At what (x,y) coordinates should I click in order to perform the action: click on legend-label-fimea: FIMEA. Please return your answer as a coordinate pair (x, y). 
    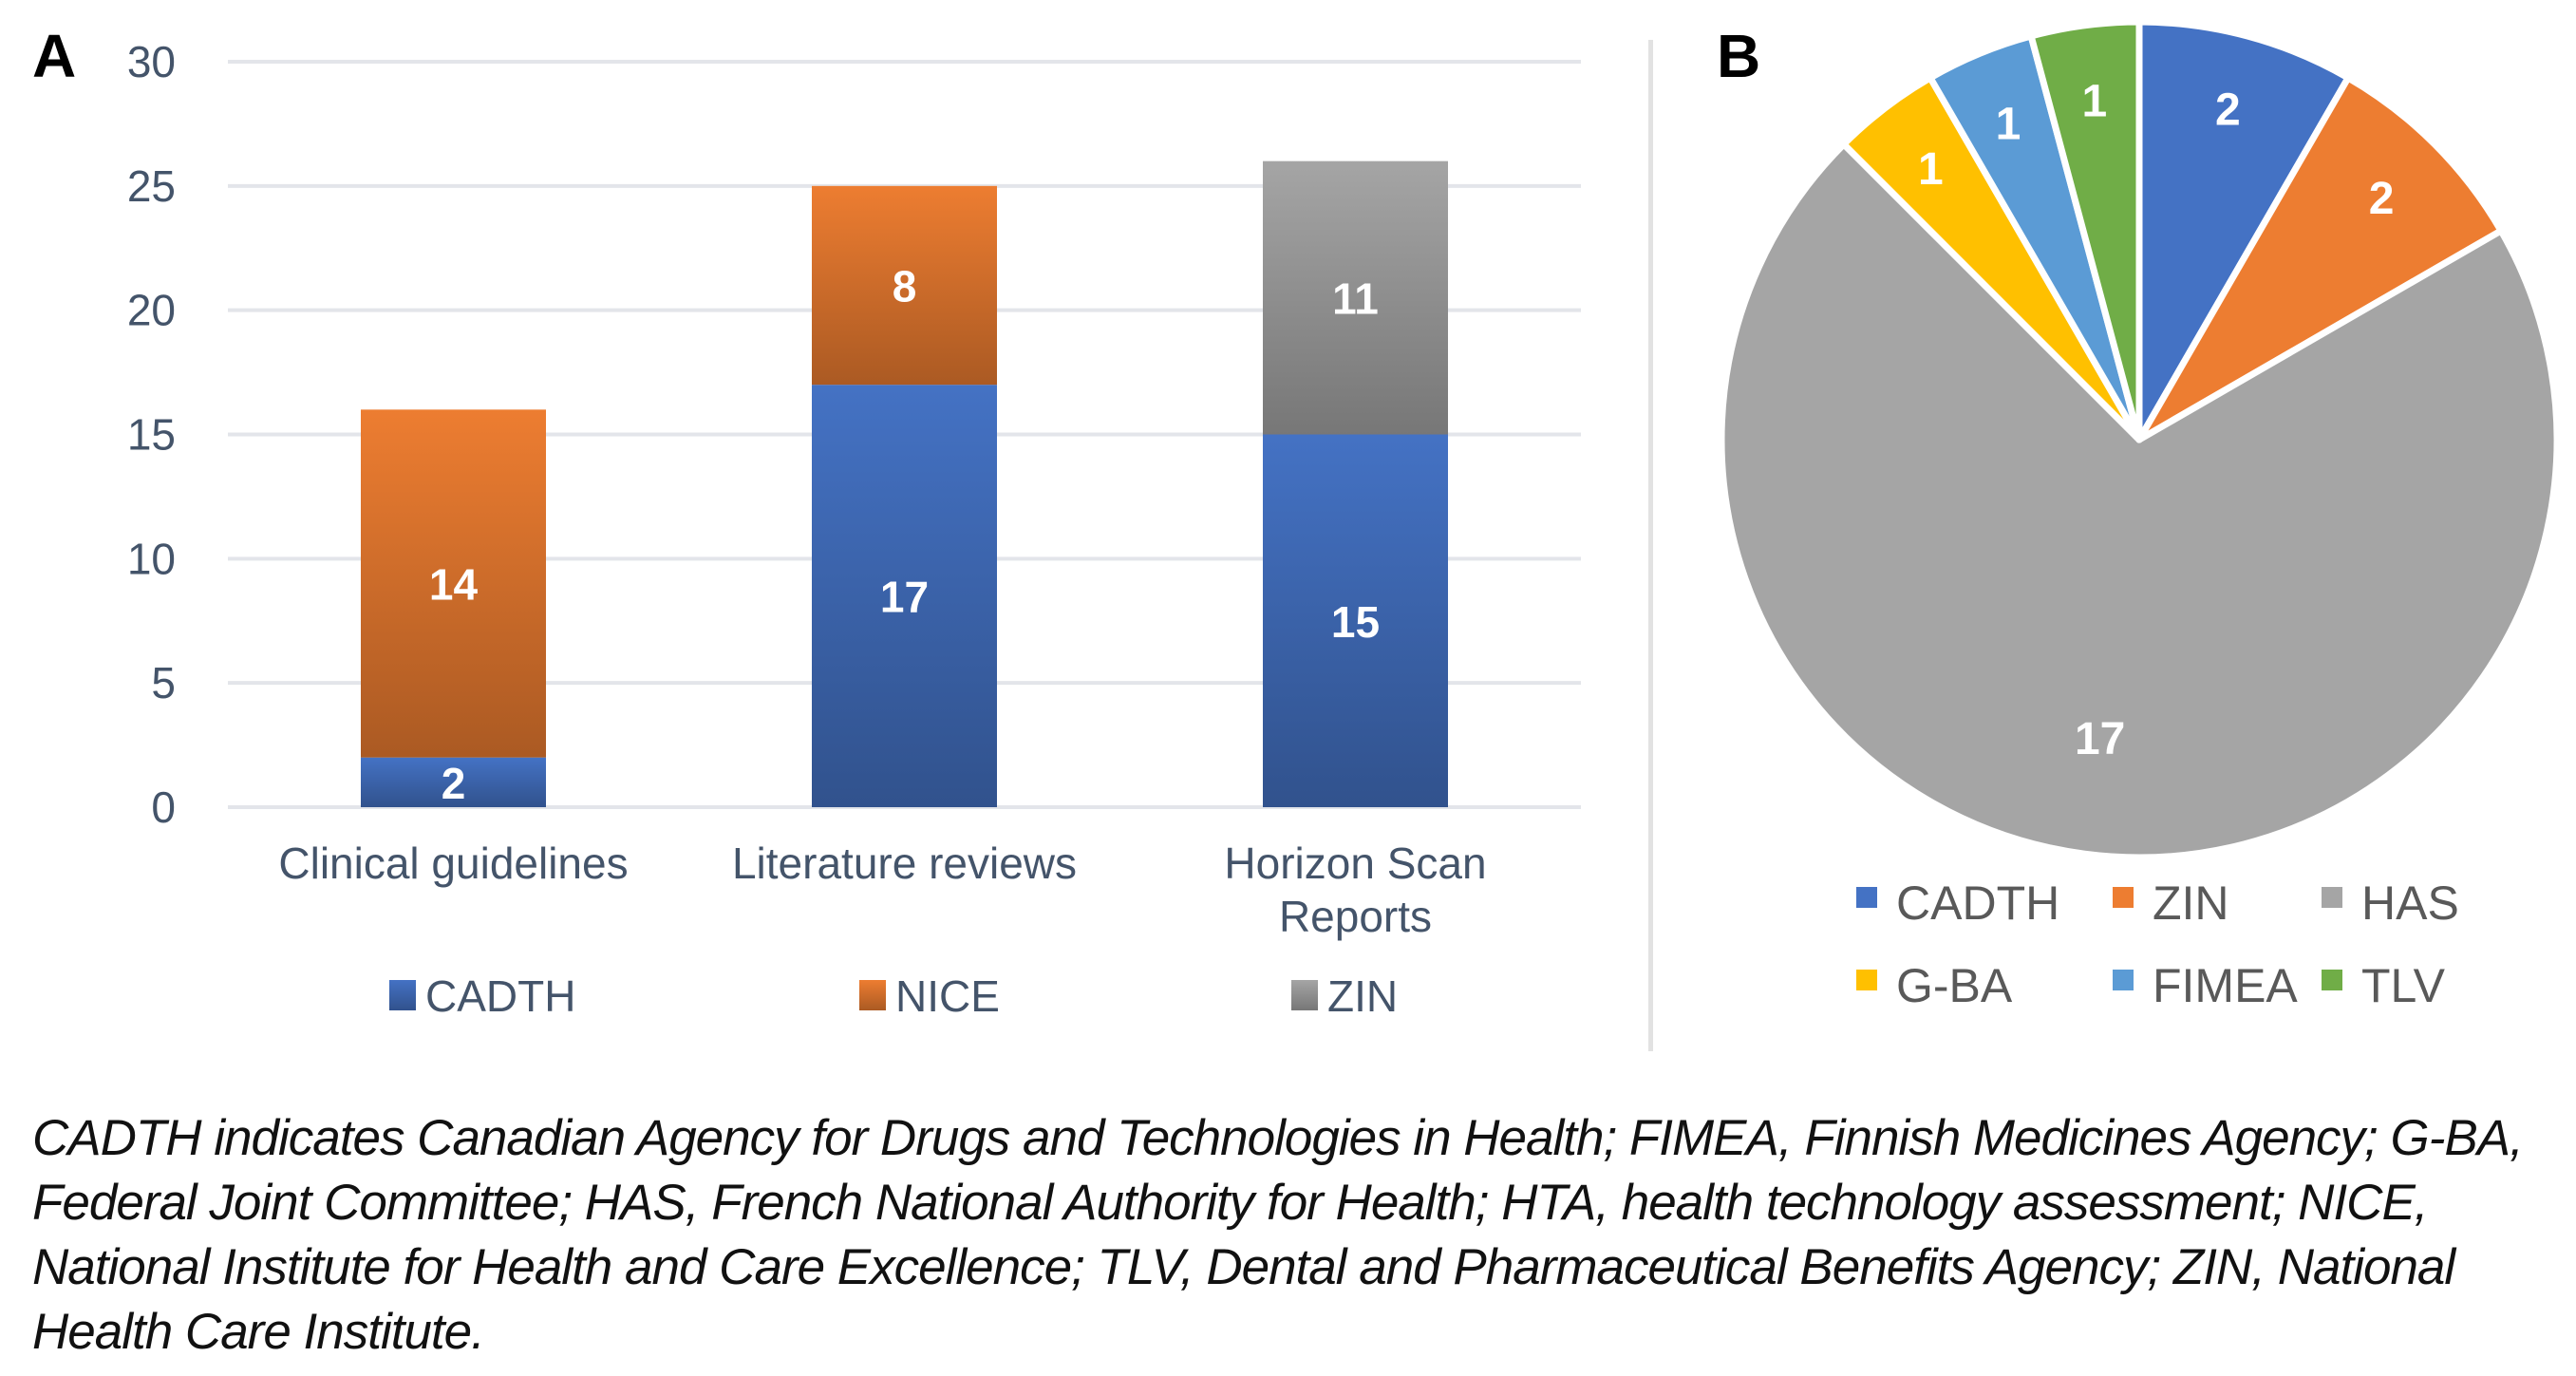
    Looking at the image, I should click on (2225, 985).